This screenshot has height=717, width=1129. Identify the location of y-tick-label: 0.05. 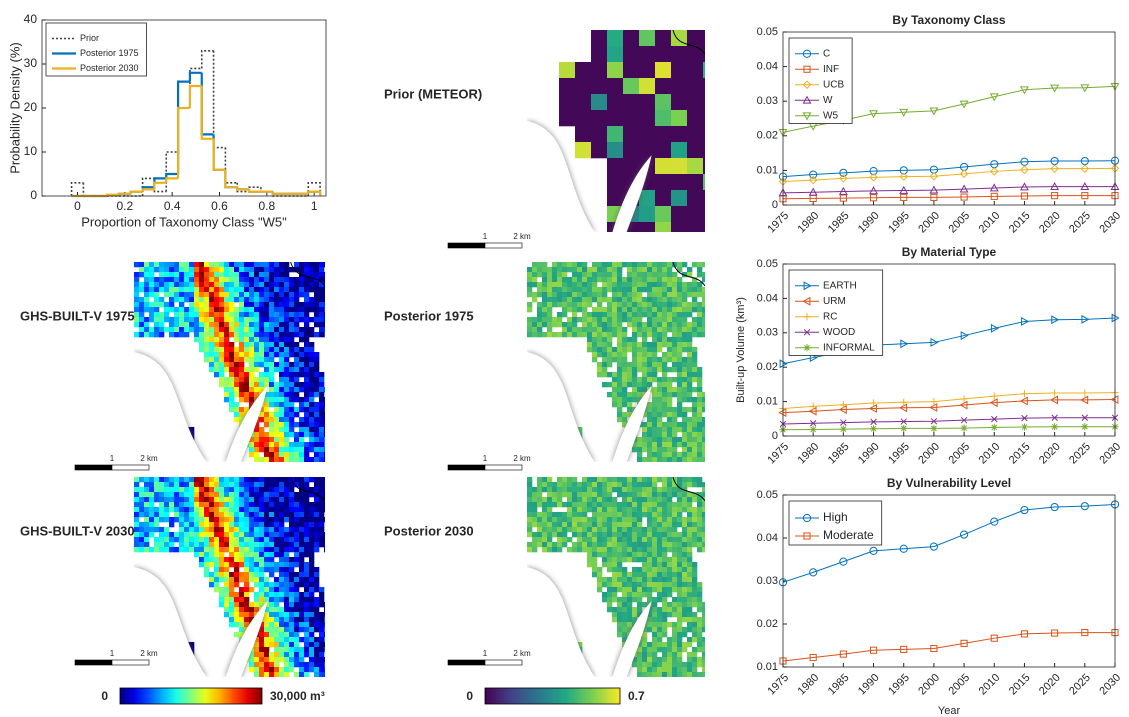
(767, 264).